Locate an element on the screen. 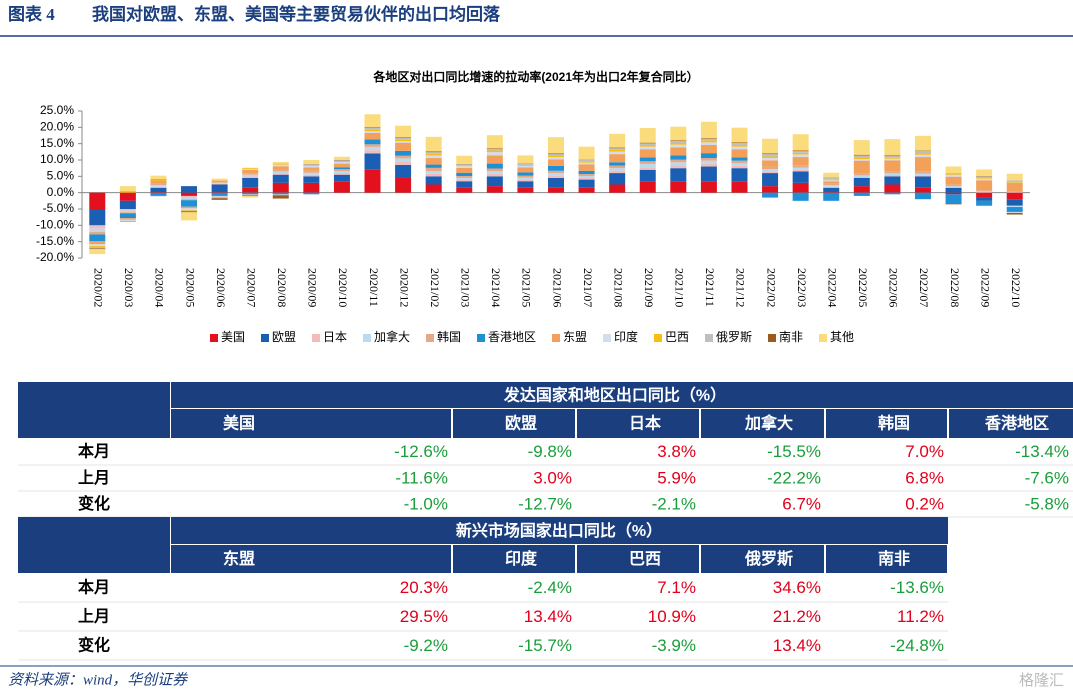 Image resolution: width=1073 pixels, height=695 pixels. column-header: 东盟 is located at coordinates (239, 558).